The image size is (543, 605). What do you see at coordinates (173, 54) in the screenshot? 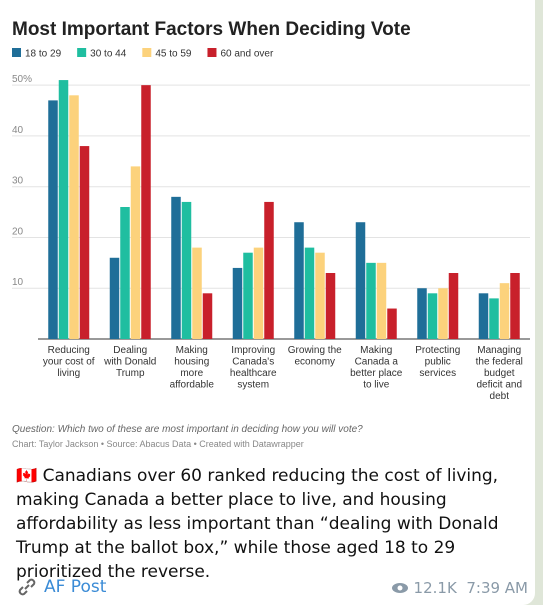
I see `legend-label: 45 to 59` at bounding box center [173, 54].